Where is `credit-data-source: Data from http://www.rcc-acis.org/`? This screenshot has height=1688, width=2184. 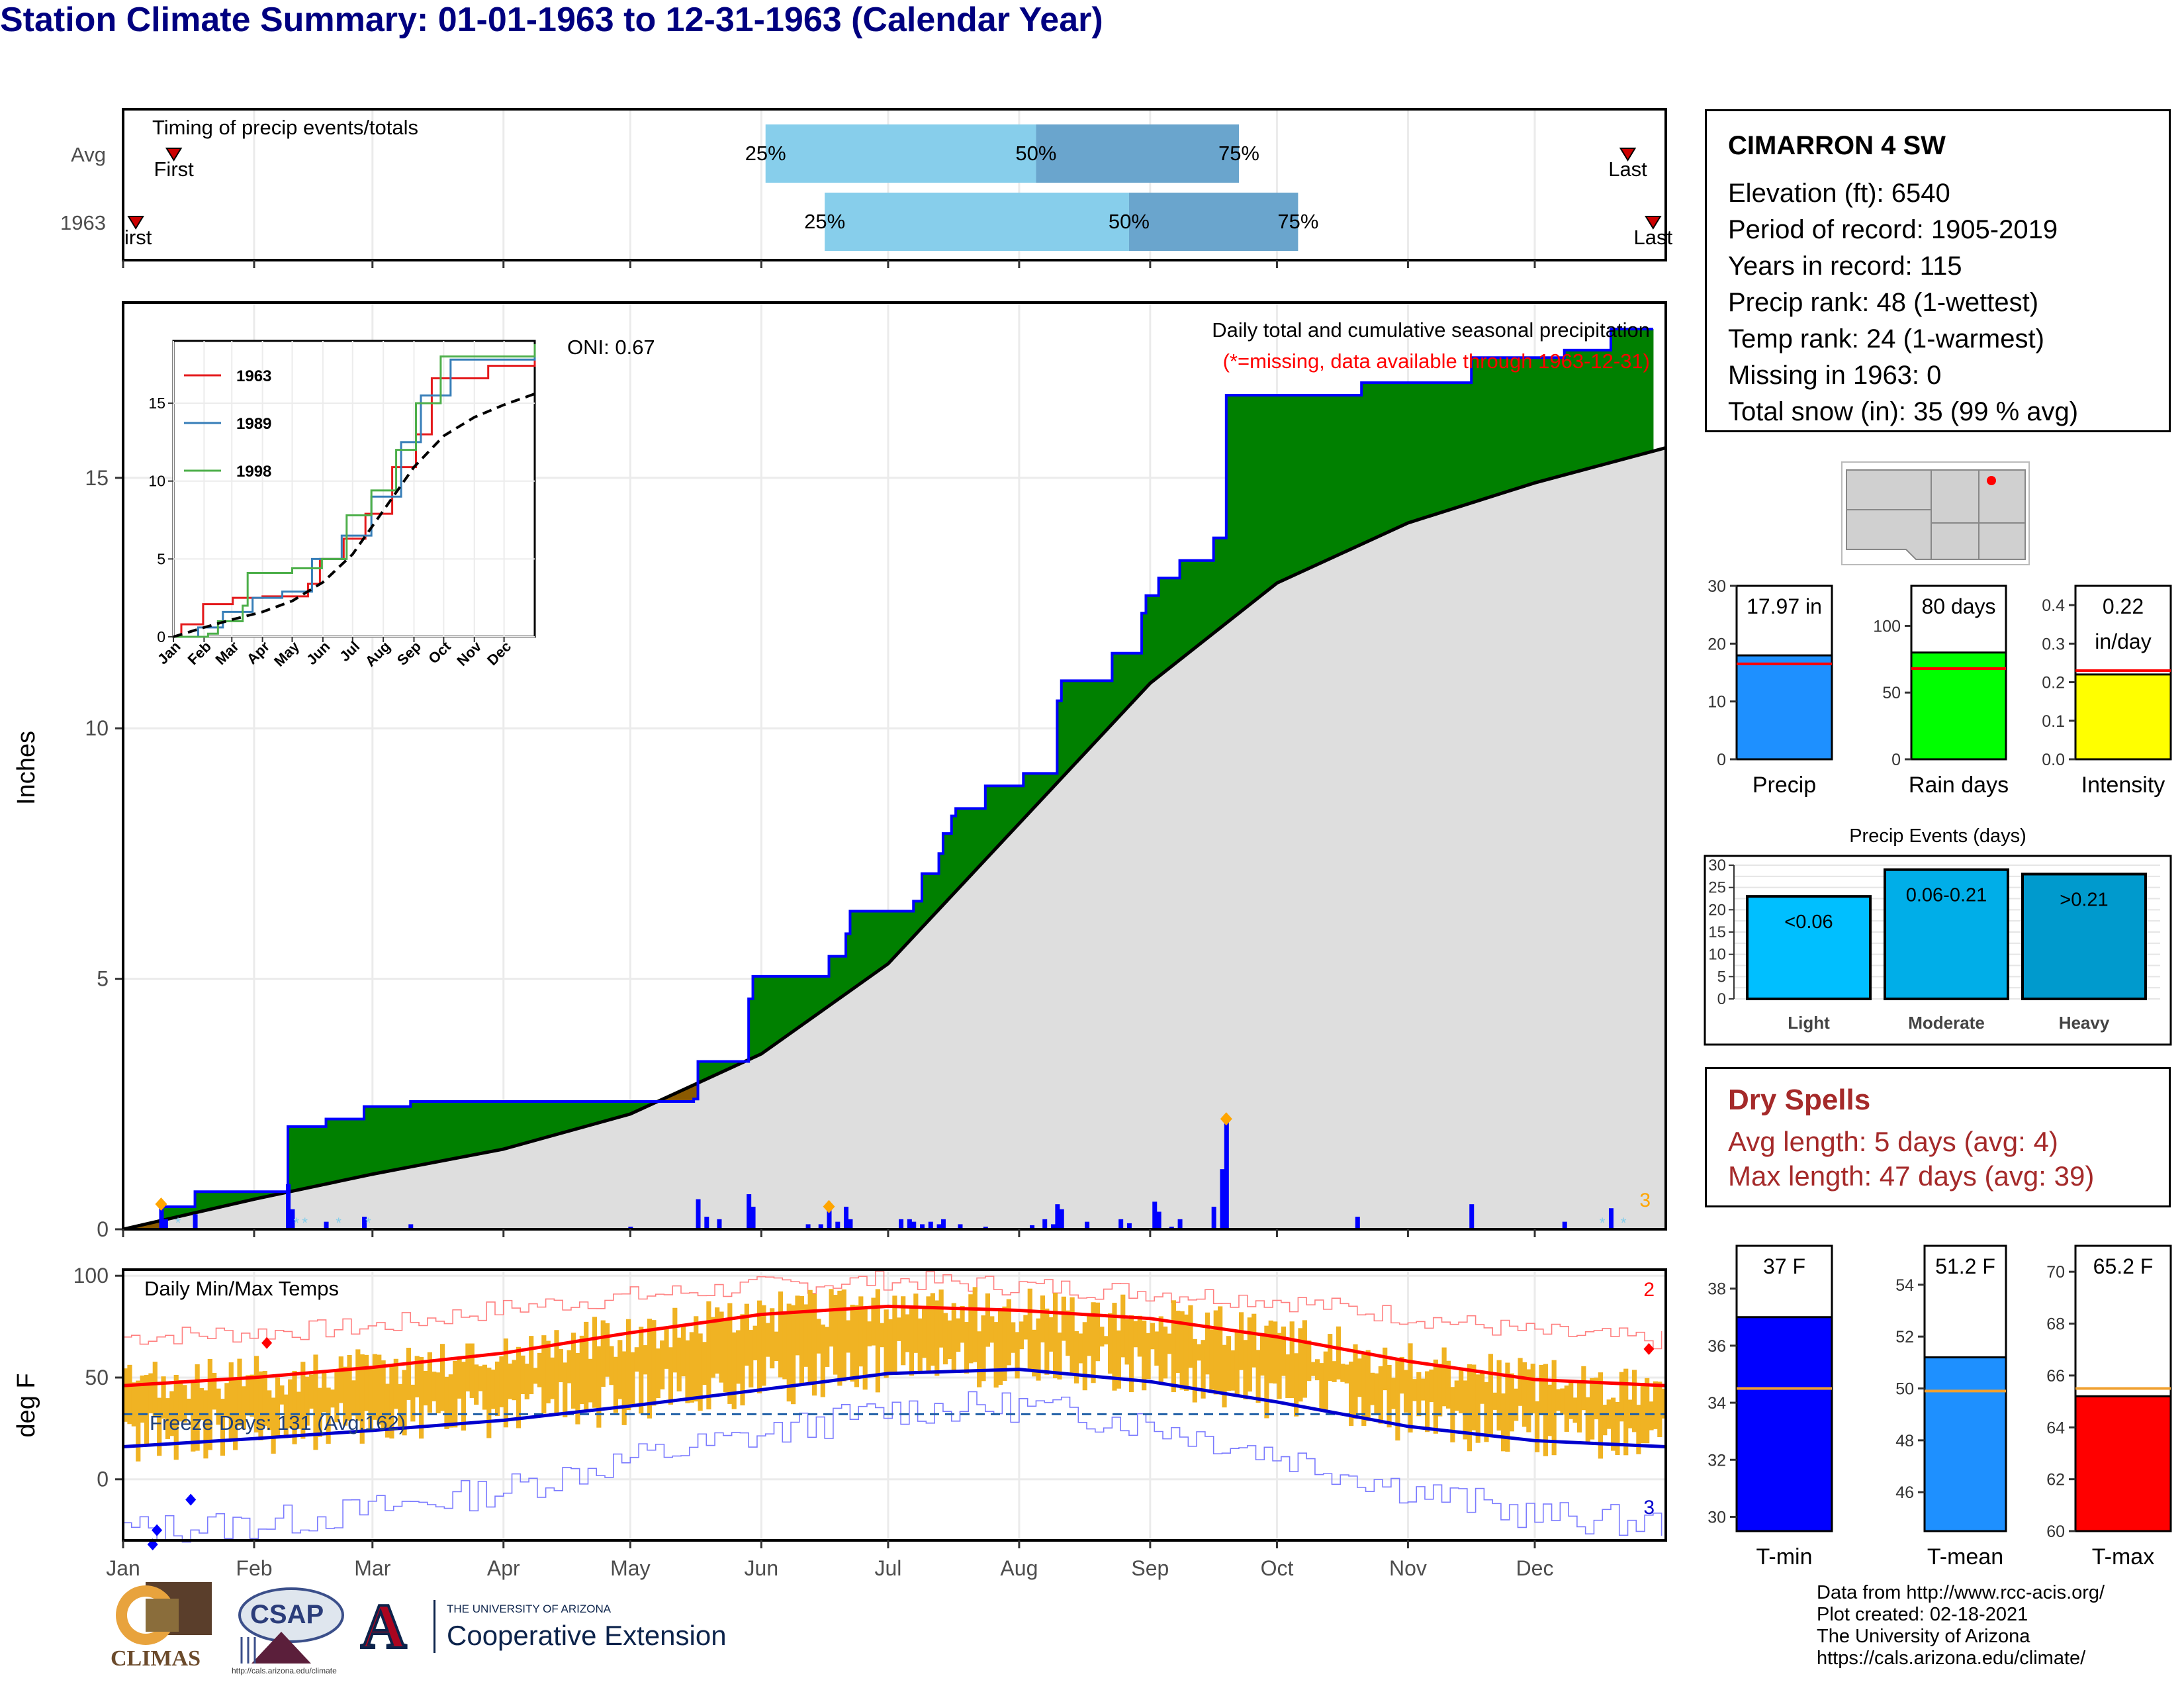 credit-data-source: Data from http://www.rcc-acis.org/ is located at coordinates (1961, 1592).